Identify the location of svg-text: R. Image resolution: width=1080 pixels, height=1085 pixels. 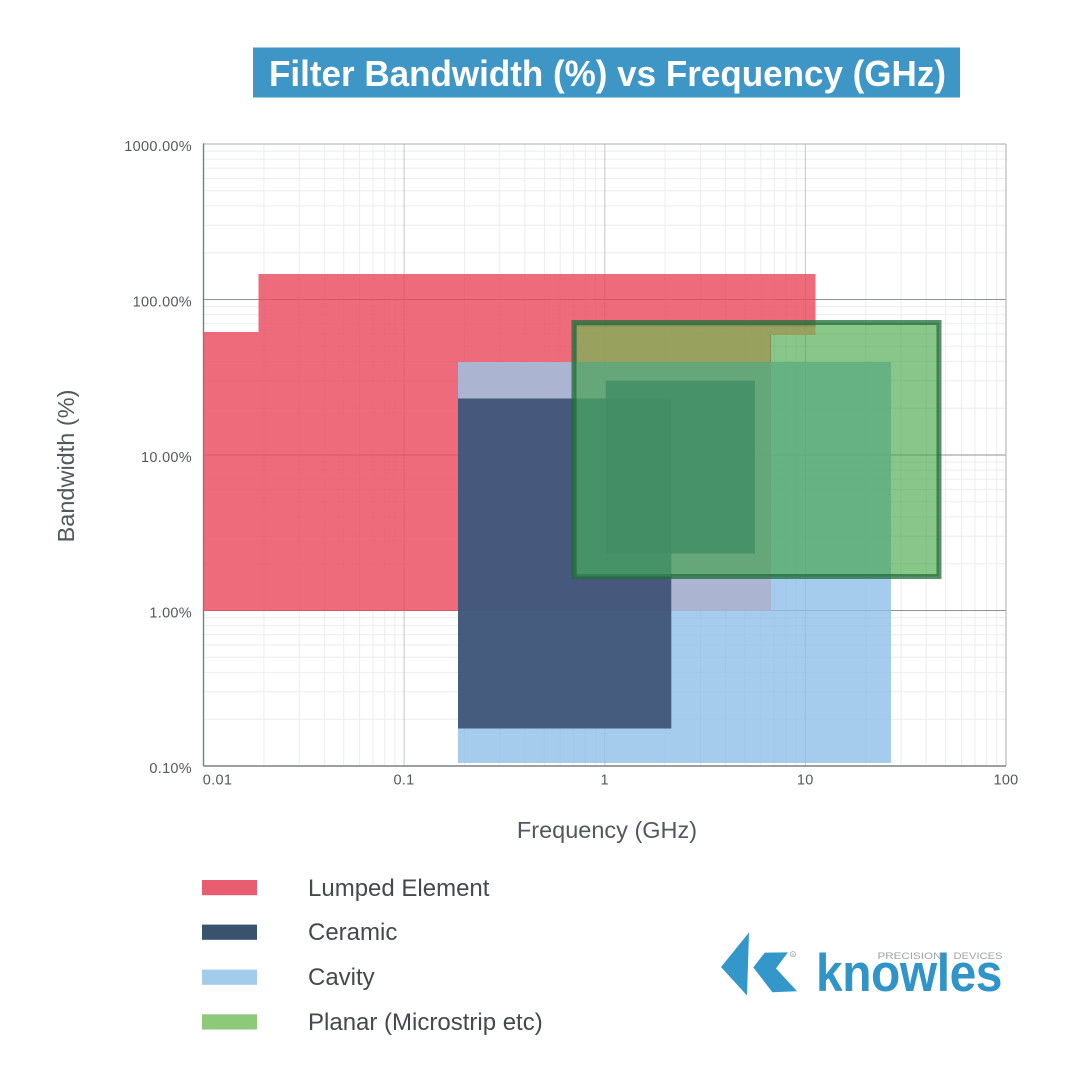
(793, 955).